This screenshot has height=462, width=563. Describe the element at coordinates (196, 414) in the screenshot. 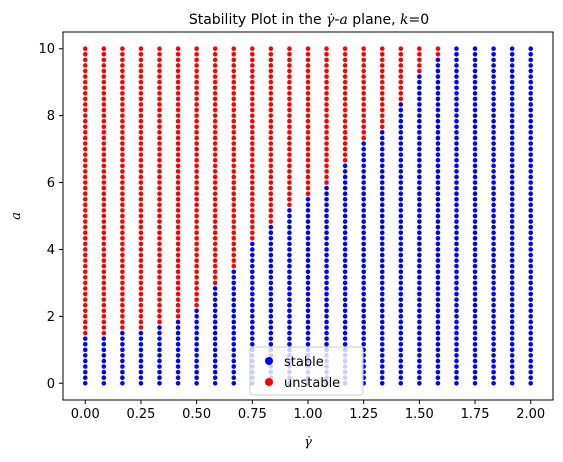

I see `x-tick-label: 0.50` at that location.